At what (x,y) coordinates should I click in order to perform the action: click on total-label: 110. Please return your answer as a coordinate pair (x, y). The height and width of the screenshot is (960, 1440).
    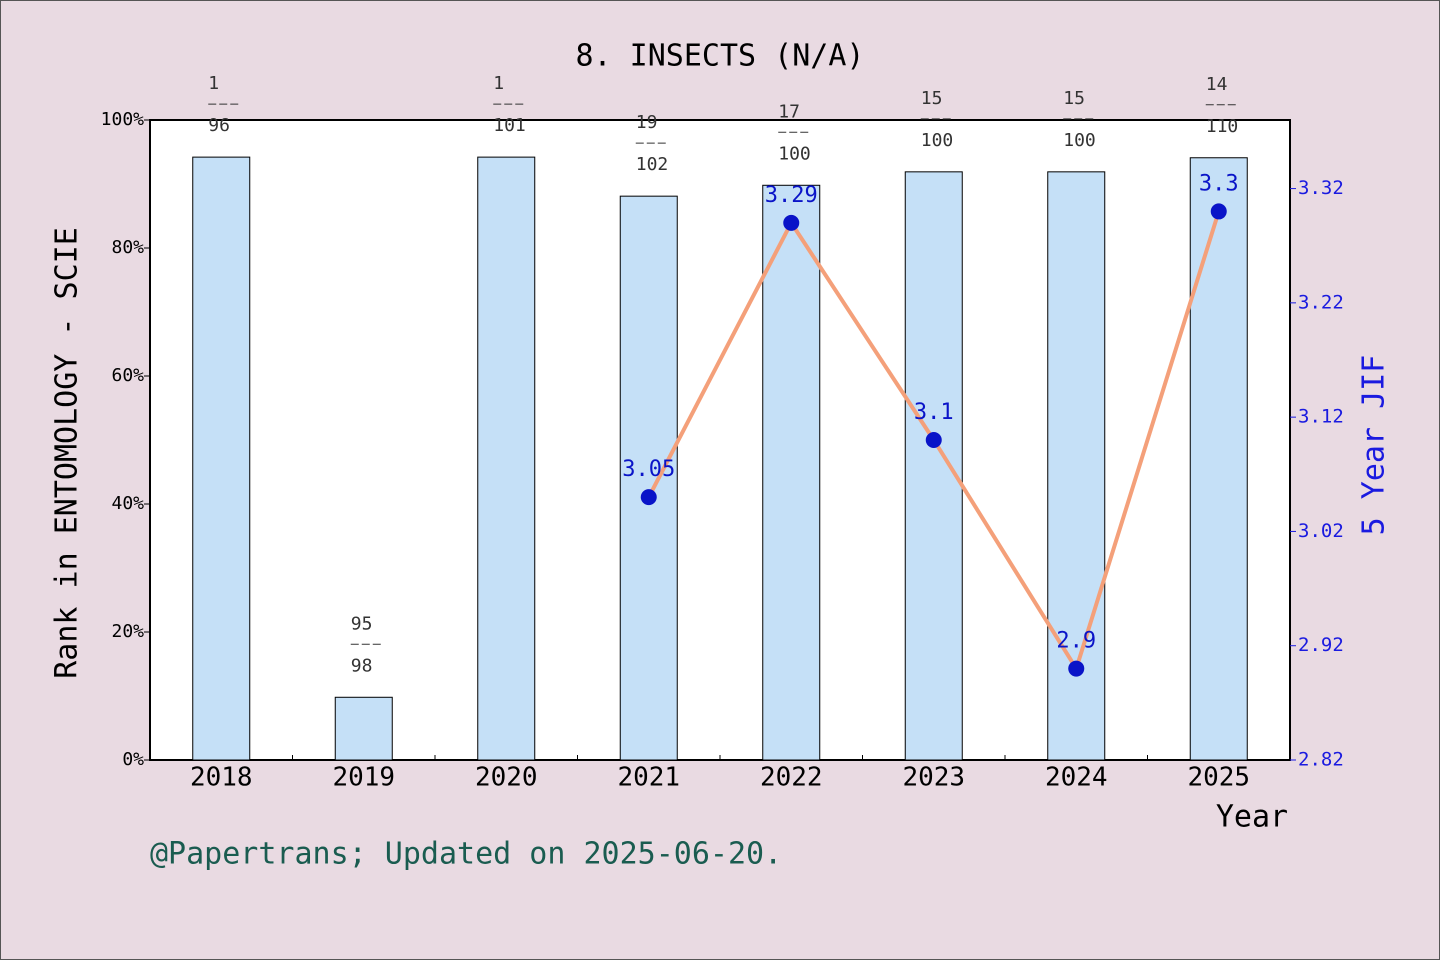
    Looking at the image, I should click on (1222, 126).